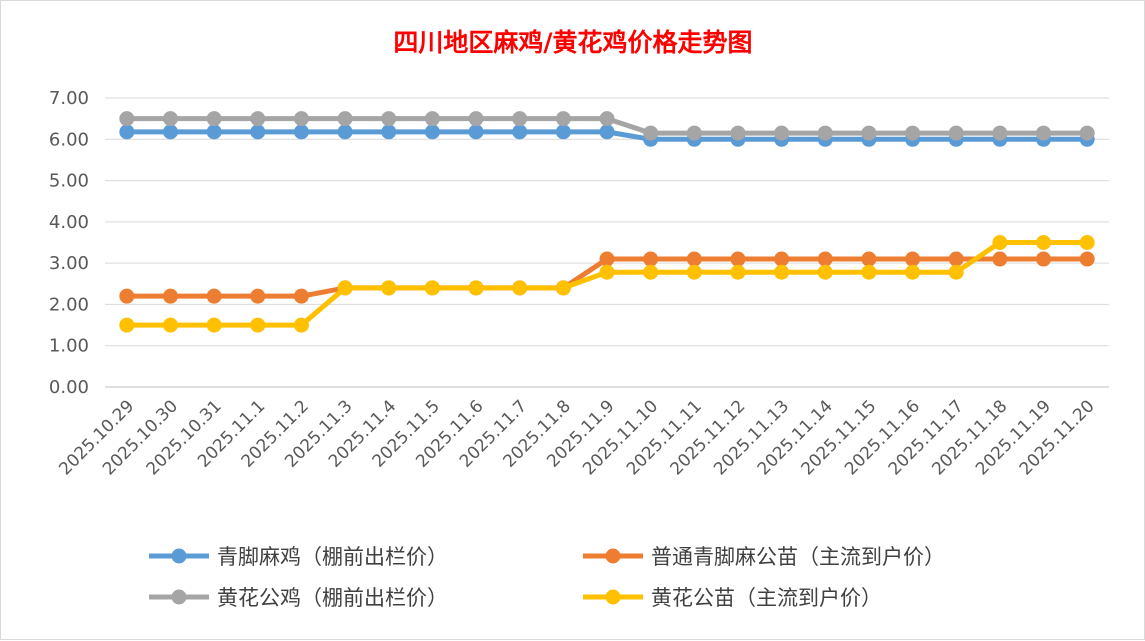  Describe the element at coordinates (69, 98) in the screenshot. I see `y-tick-label: 7.00` at that location.